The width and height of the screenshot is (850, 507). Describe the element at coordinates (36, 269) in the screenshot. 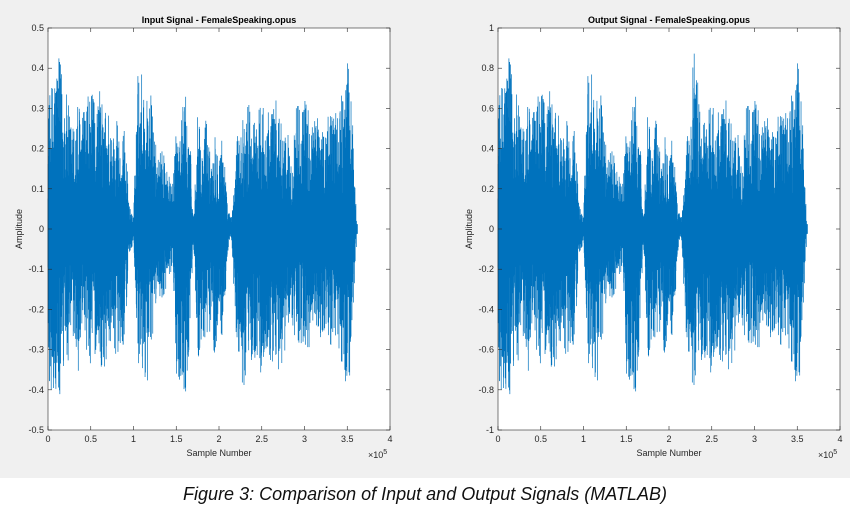

I see `y-tick-label: -0.1` at that location.